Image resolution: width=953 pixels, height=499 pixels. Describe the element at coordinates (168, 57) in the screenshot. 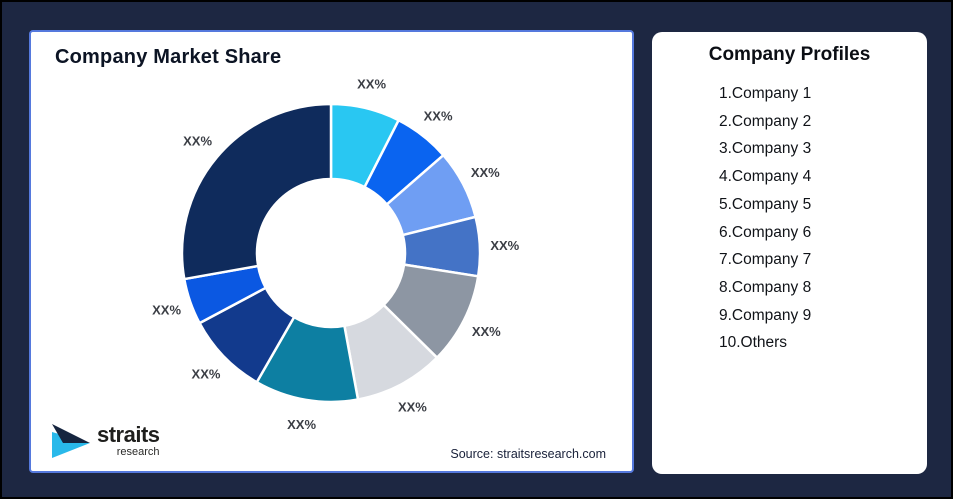

I see `chart-title: Company Market Share` at that location.